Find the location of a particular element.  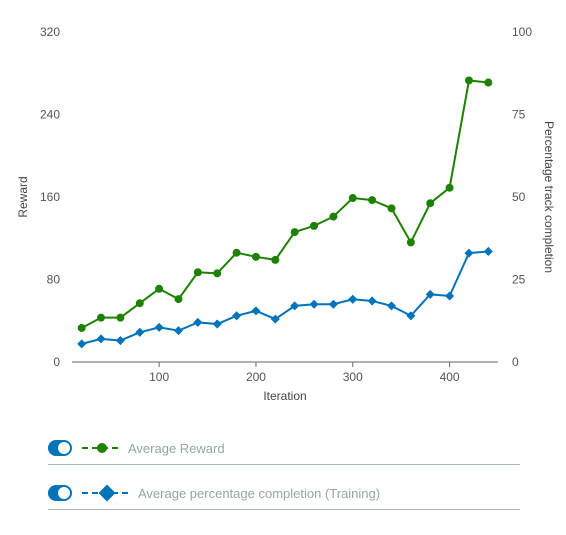

y-right-tick-label: 25 is located at coordinates (519, 280).